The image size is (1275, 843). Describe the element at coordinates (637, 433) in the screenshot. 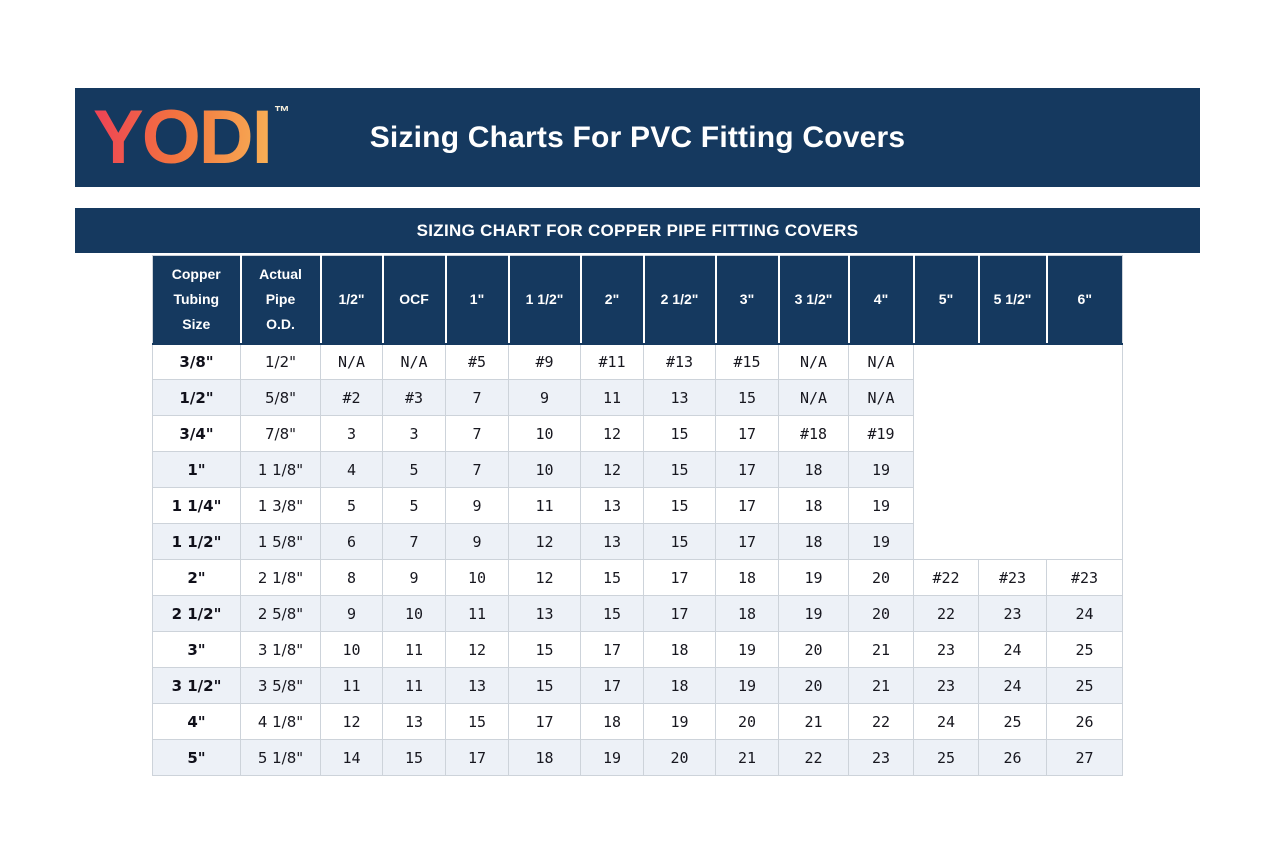

I see `table-row: 3/4" 7/8" 3 3 7 10 12 15 17 #18 #19` at that location.